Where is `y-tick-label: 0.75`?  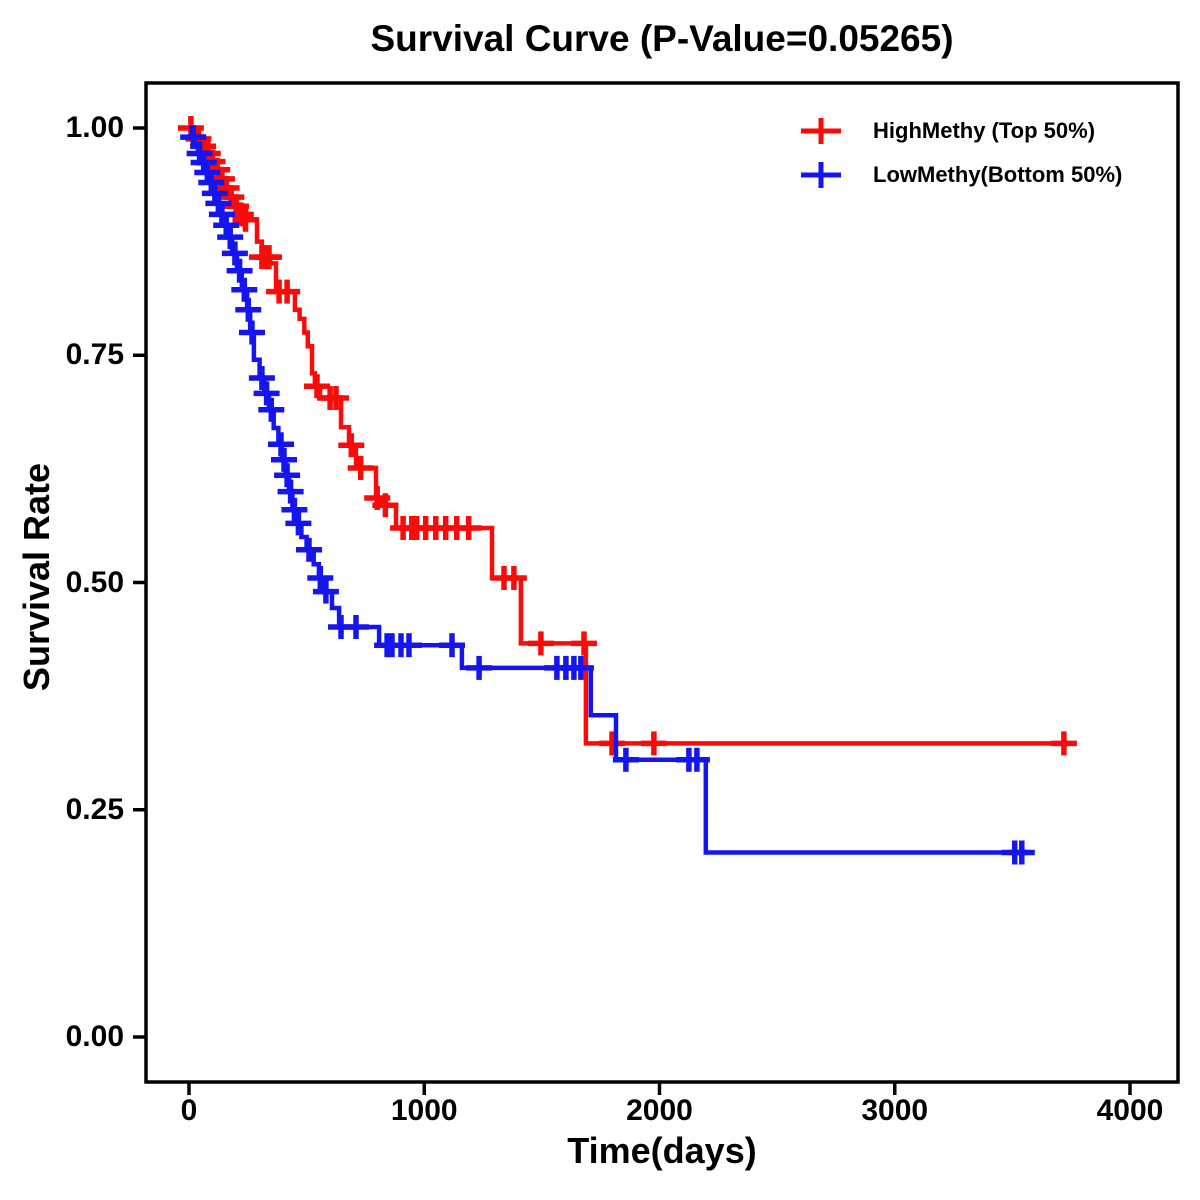 y-tick-label: 0.75 is located at coordinates (94, 355).